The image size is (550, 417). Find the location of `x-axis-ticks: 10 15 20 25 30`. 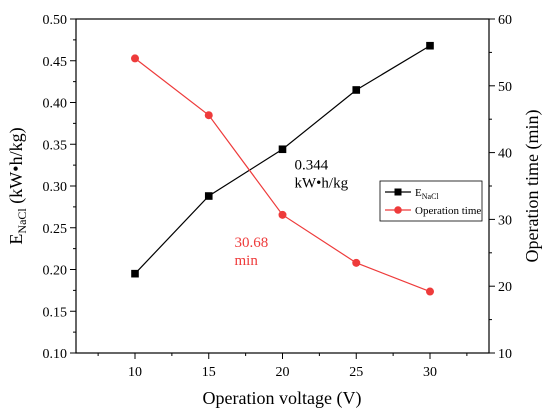

x-axis-ticks: 10 15 20 25 30 is located at coordinates (282, 366).